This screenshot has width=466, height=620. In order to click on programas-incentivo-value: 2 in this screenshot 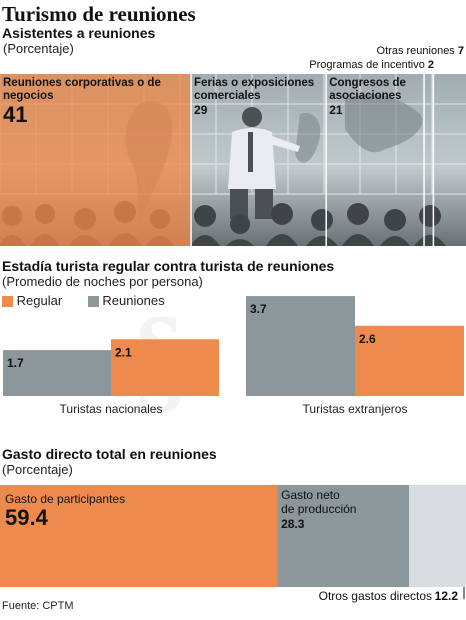, I will do `click(430, 65)`.